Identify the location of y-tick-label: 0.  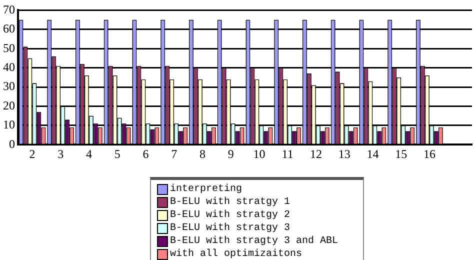
(12, 143).